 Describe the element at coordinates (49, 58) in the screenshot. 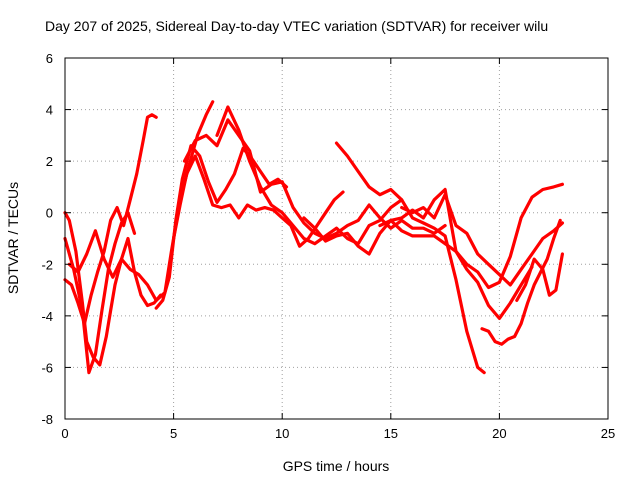

I see `y-tick-label: 6` at that location.